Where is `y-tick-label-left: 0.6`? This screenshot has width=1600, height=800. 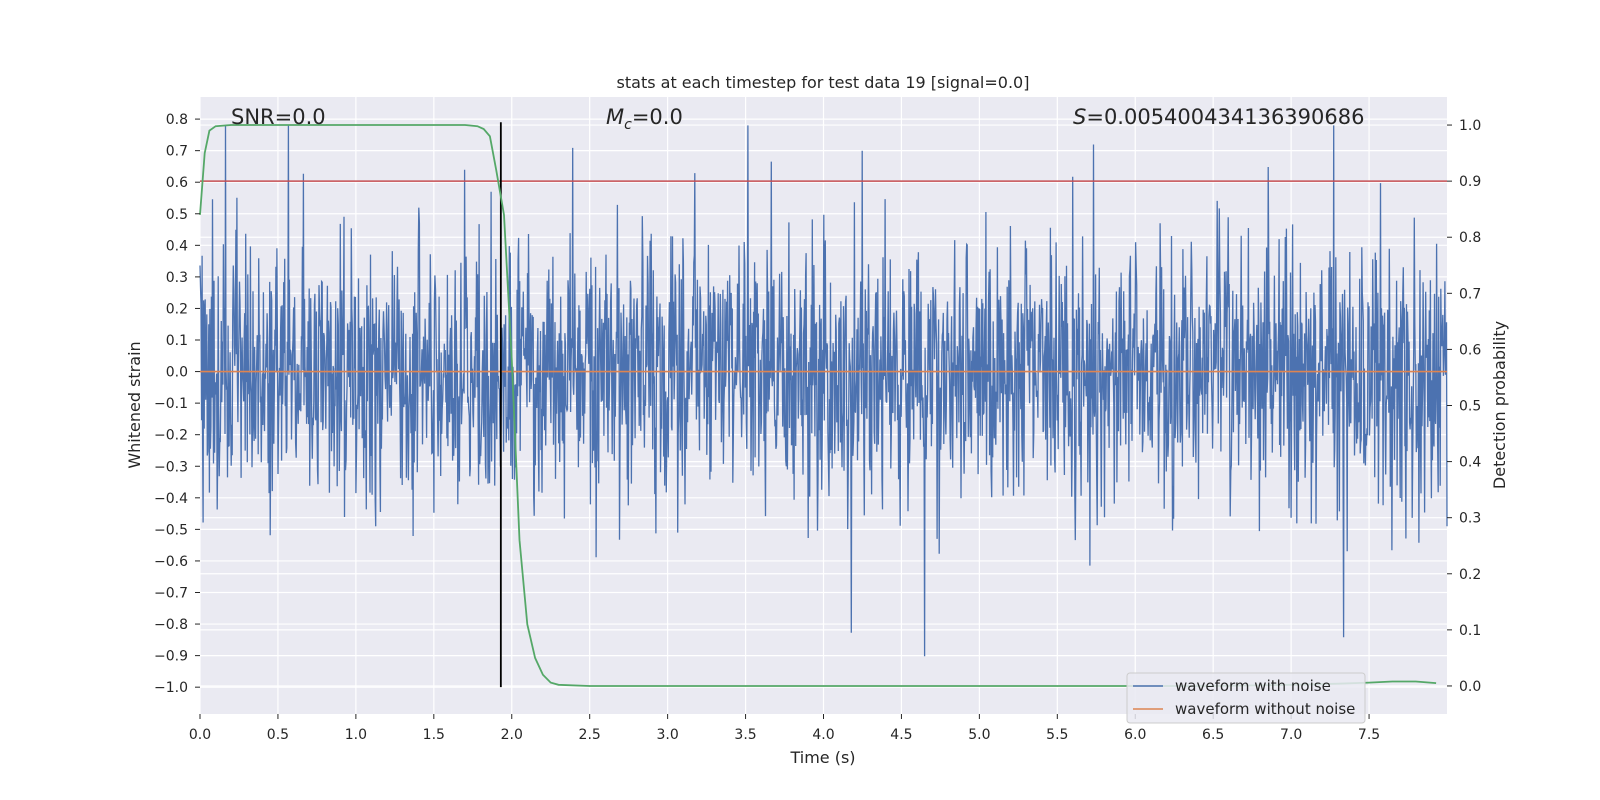 y-tick-label-left: 0.6 is located at coordinates (177, 183).